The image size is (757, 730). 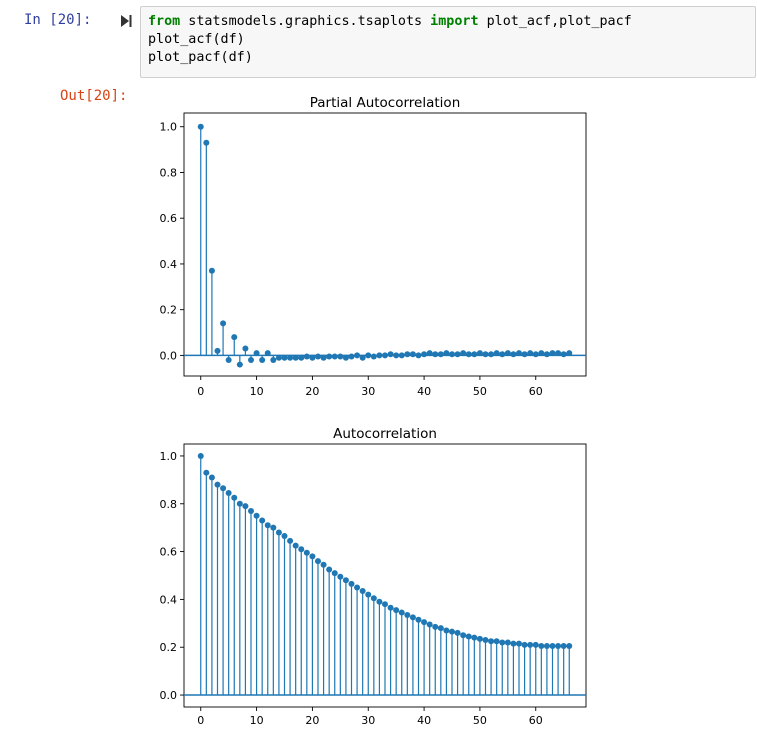 I want to click on acf-chart-title: Autocorrelation, so click(x=385, y=434).